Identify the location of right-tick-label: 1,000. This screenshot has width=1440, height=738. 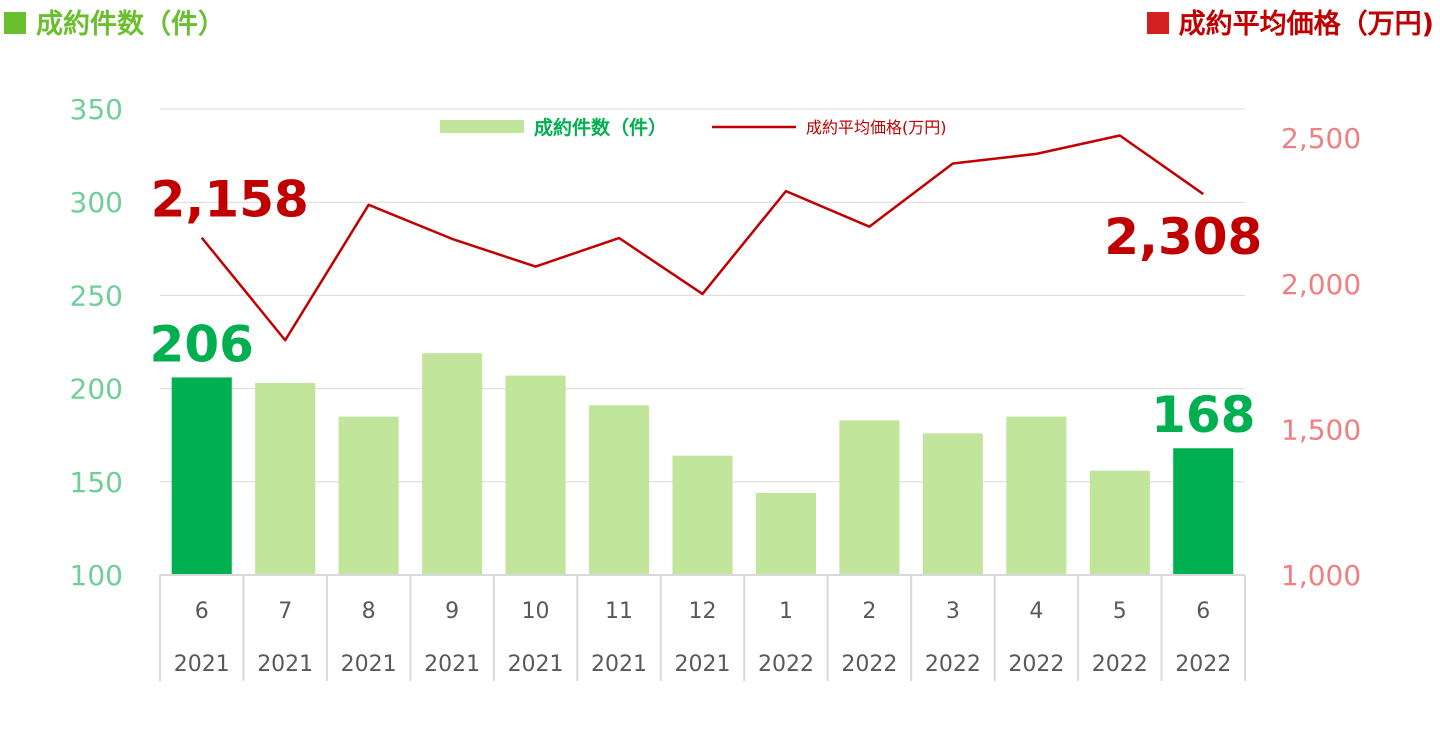
(1321, 575).